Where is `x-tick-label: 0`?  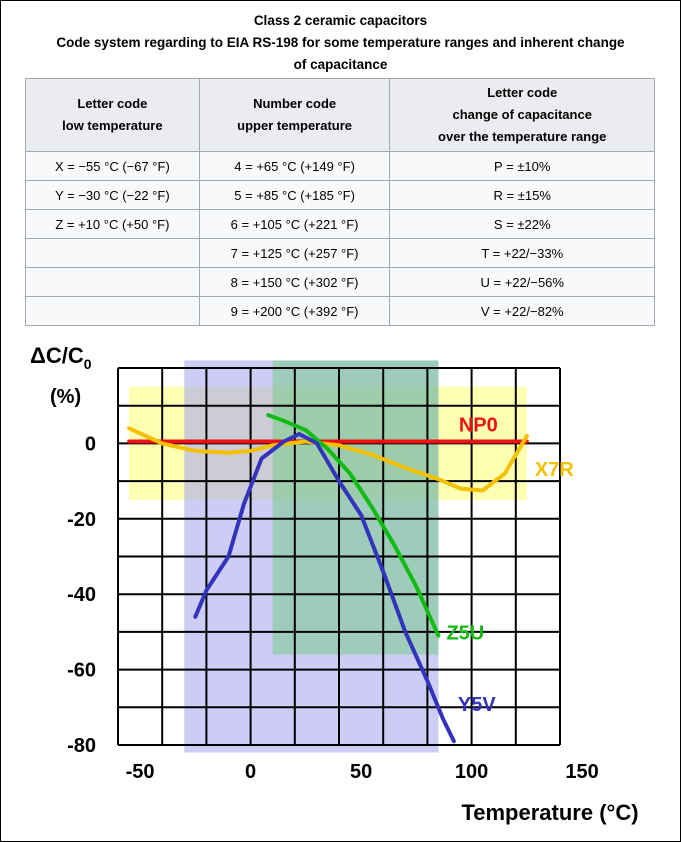 x-tick-label: 0 is located at coordinates (250, 772).